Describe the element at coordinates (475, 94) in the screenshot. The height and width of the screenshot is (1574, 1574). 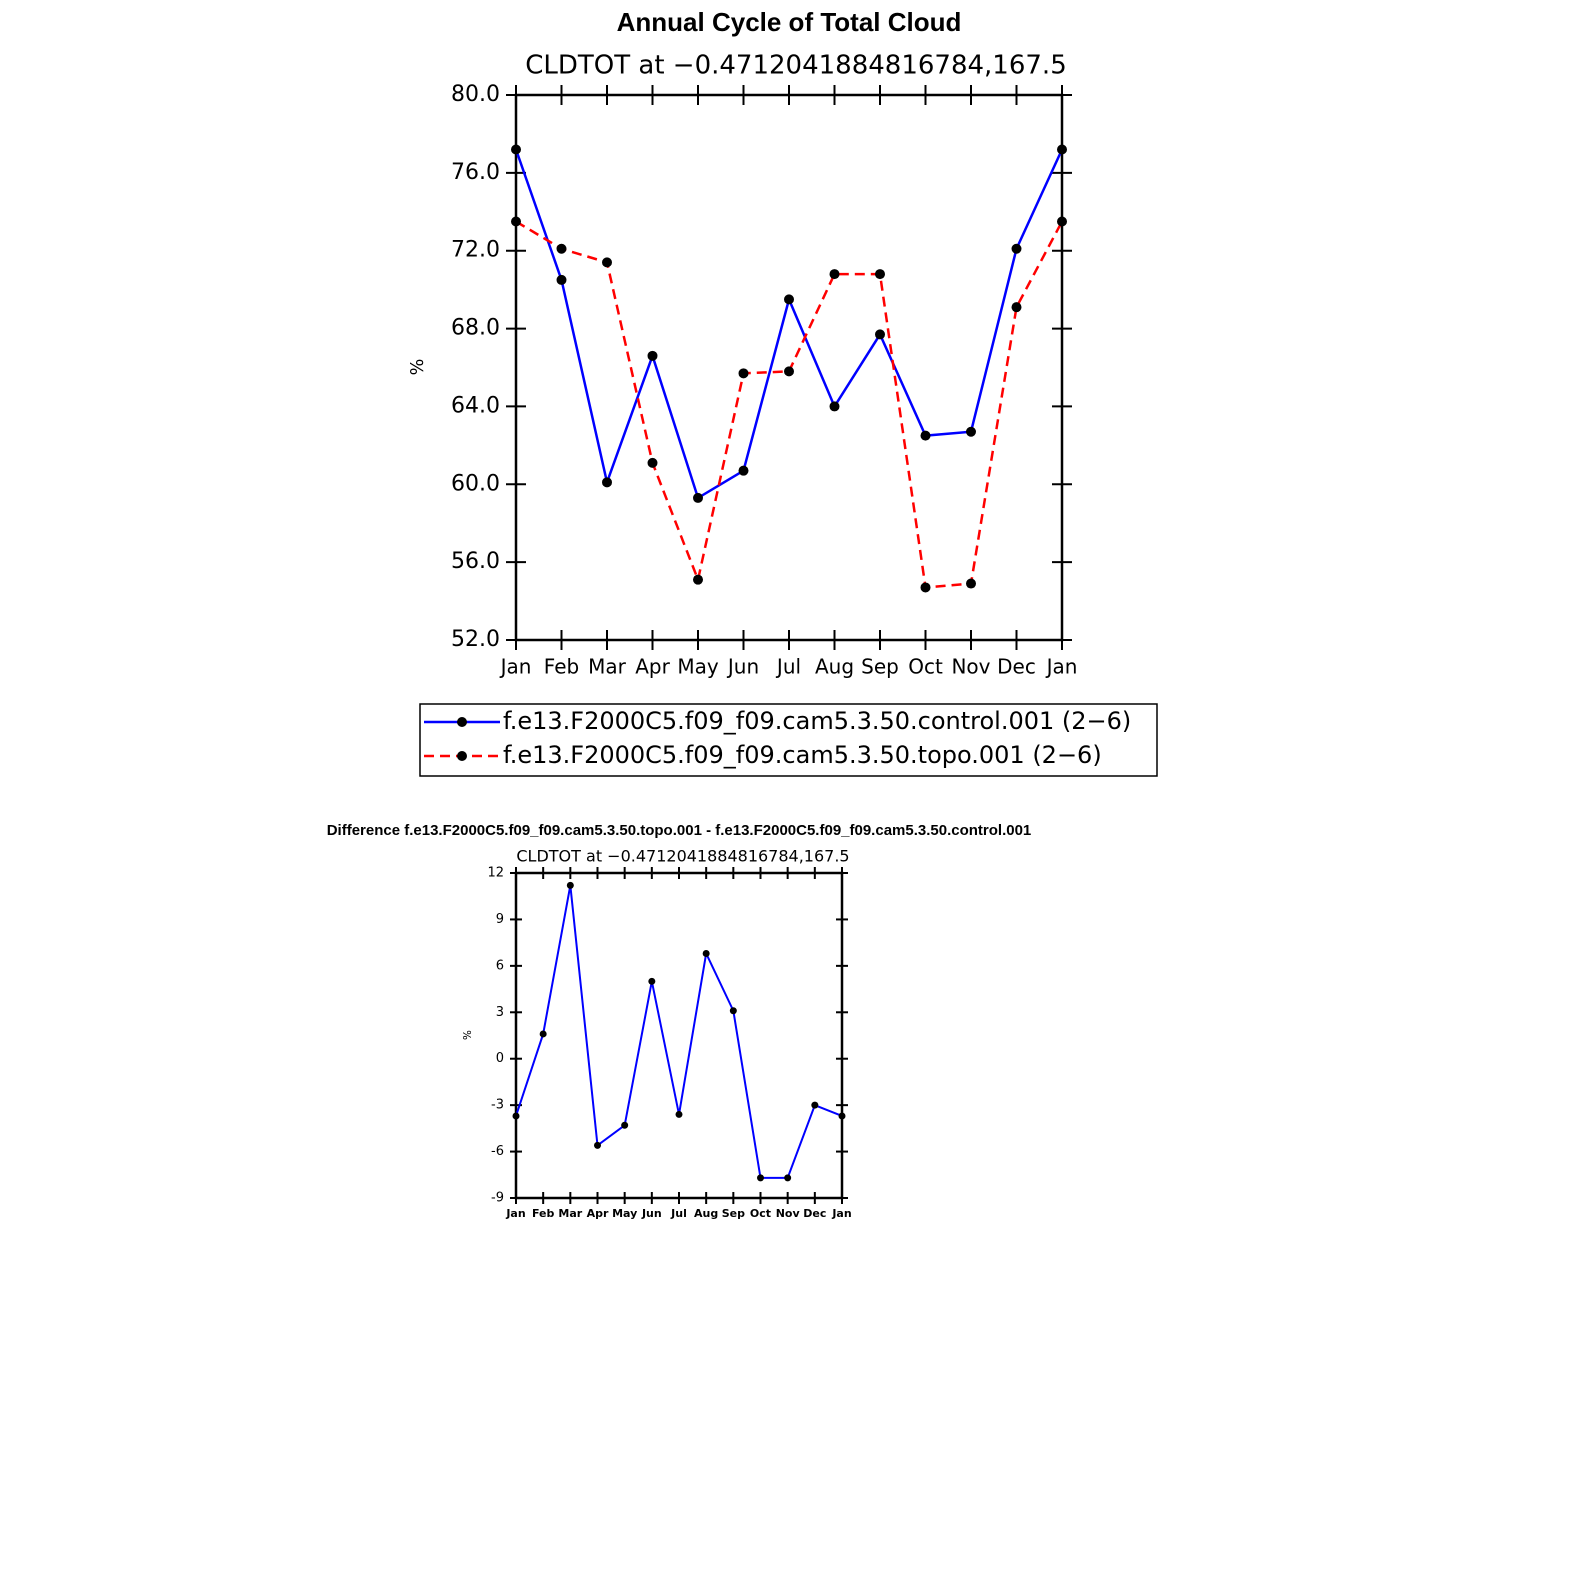
I see `y-tick-label: 80.0` at that location.